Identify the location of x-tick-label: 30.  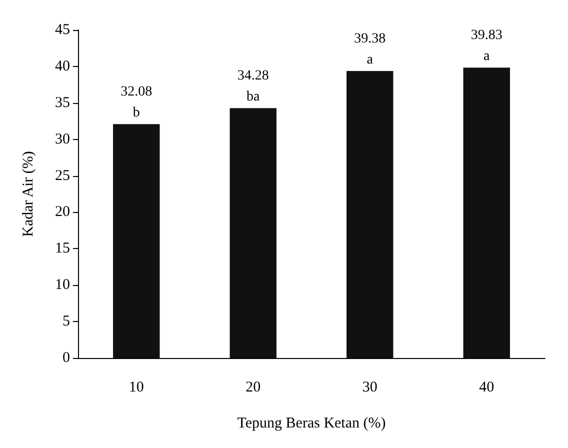
(370, 388).